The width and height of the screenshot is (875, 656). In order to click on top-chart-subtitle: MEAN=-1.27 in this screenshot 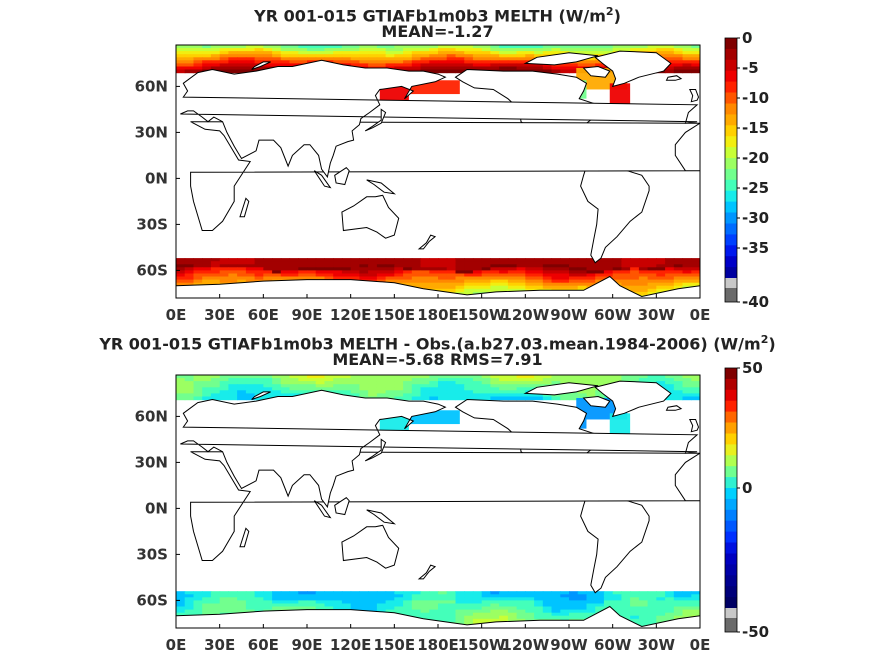, I will do `click(437, 31)`.